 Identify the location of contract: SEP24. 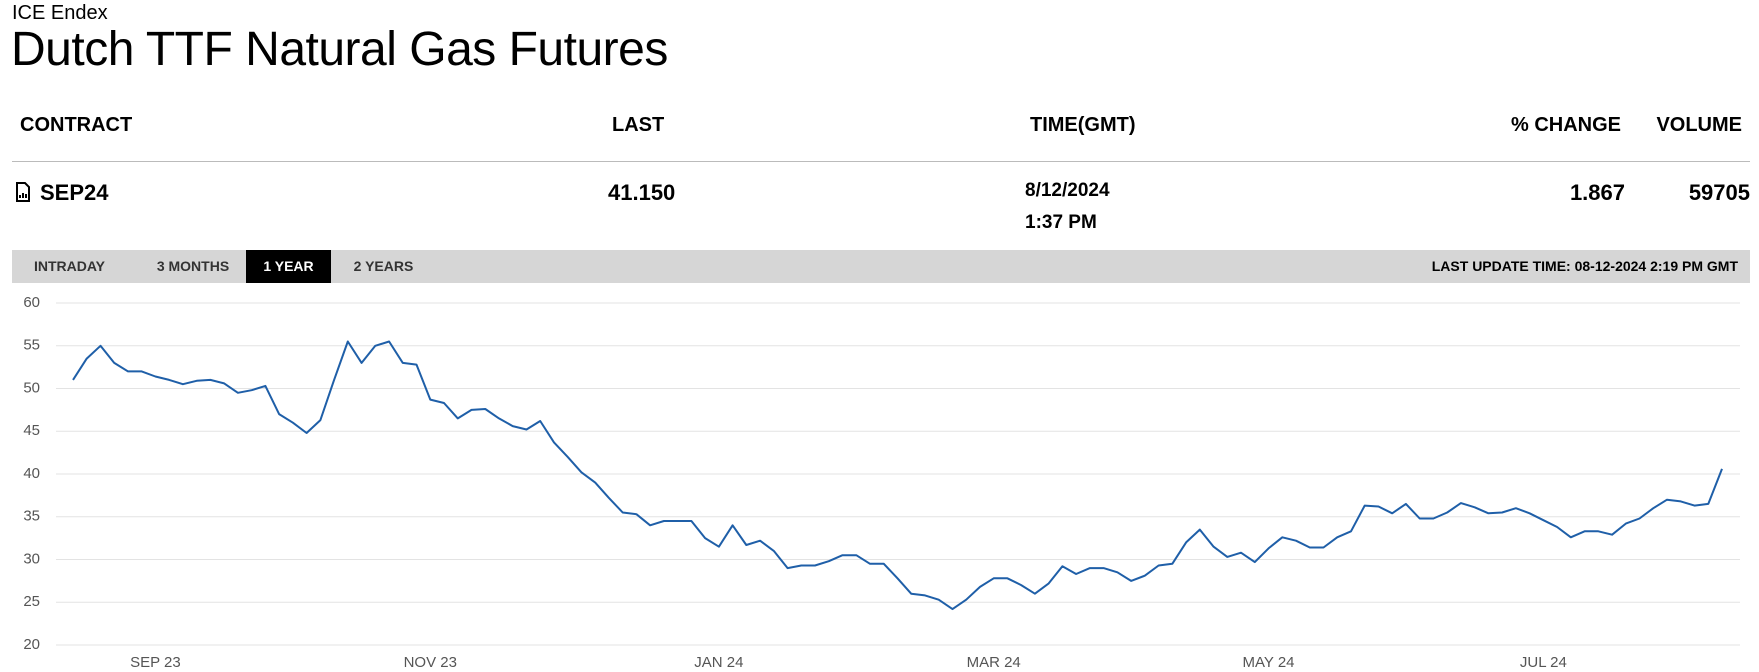
(74, 192).